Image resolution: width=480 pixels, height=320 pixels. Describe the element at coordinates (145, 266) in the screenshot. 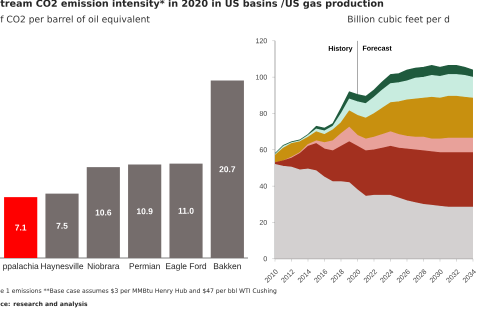

I see `x-tick-label: Permian` at that location.